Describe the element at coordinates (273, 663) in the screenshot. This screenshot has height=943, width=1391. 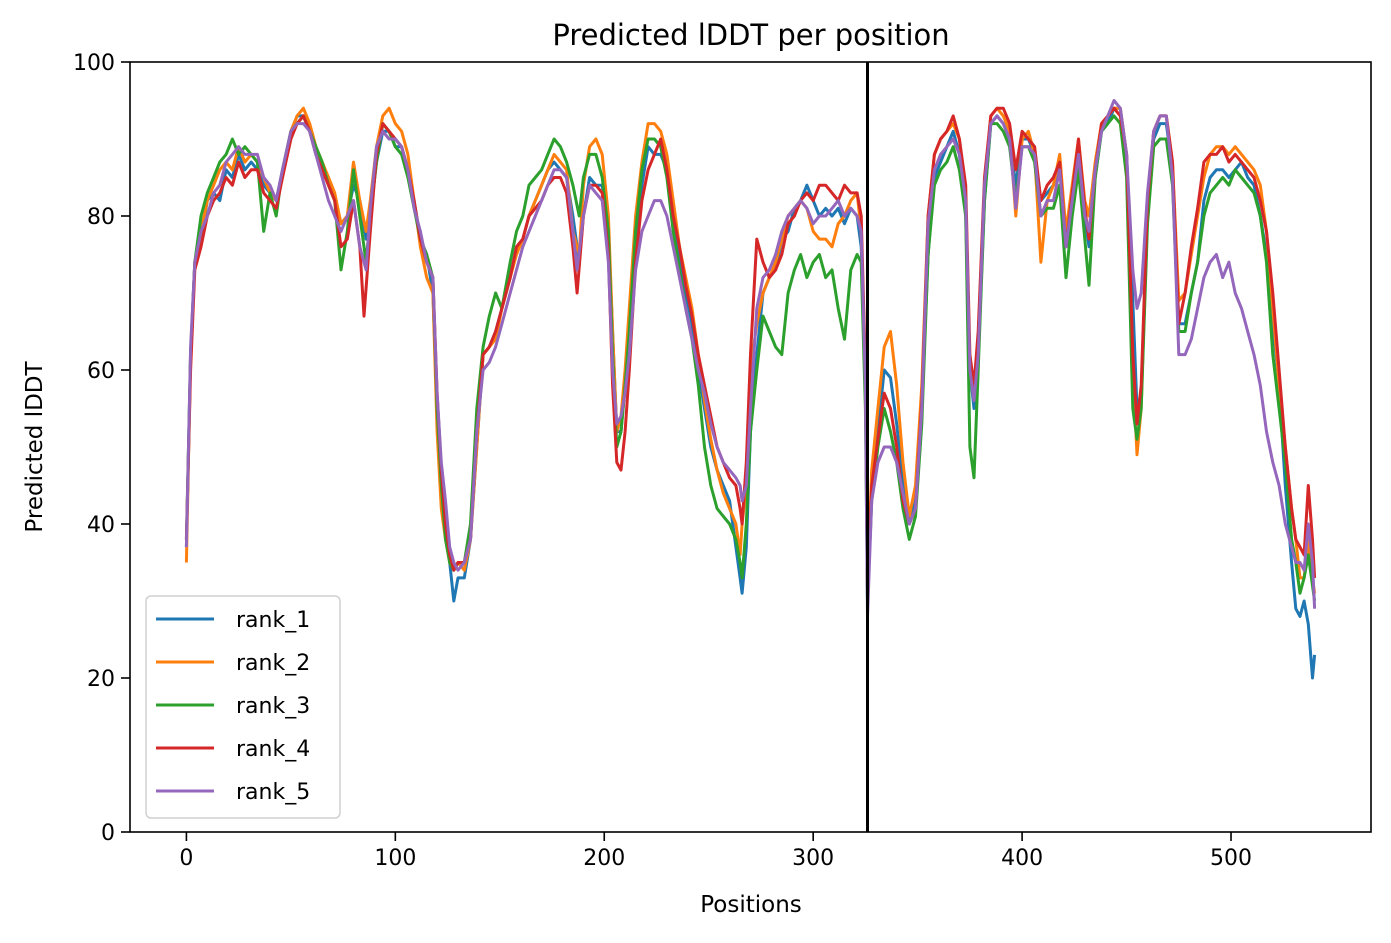
I see `legend-label-rank_2: rank_2` at that location.